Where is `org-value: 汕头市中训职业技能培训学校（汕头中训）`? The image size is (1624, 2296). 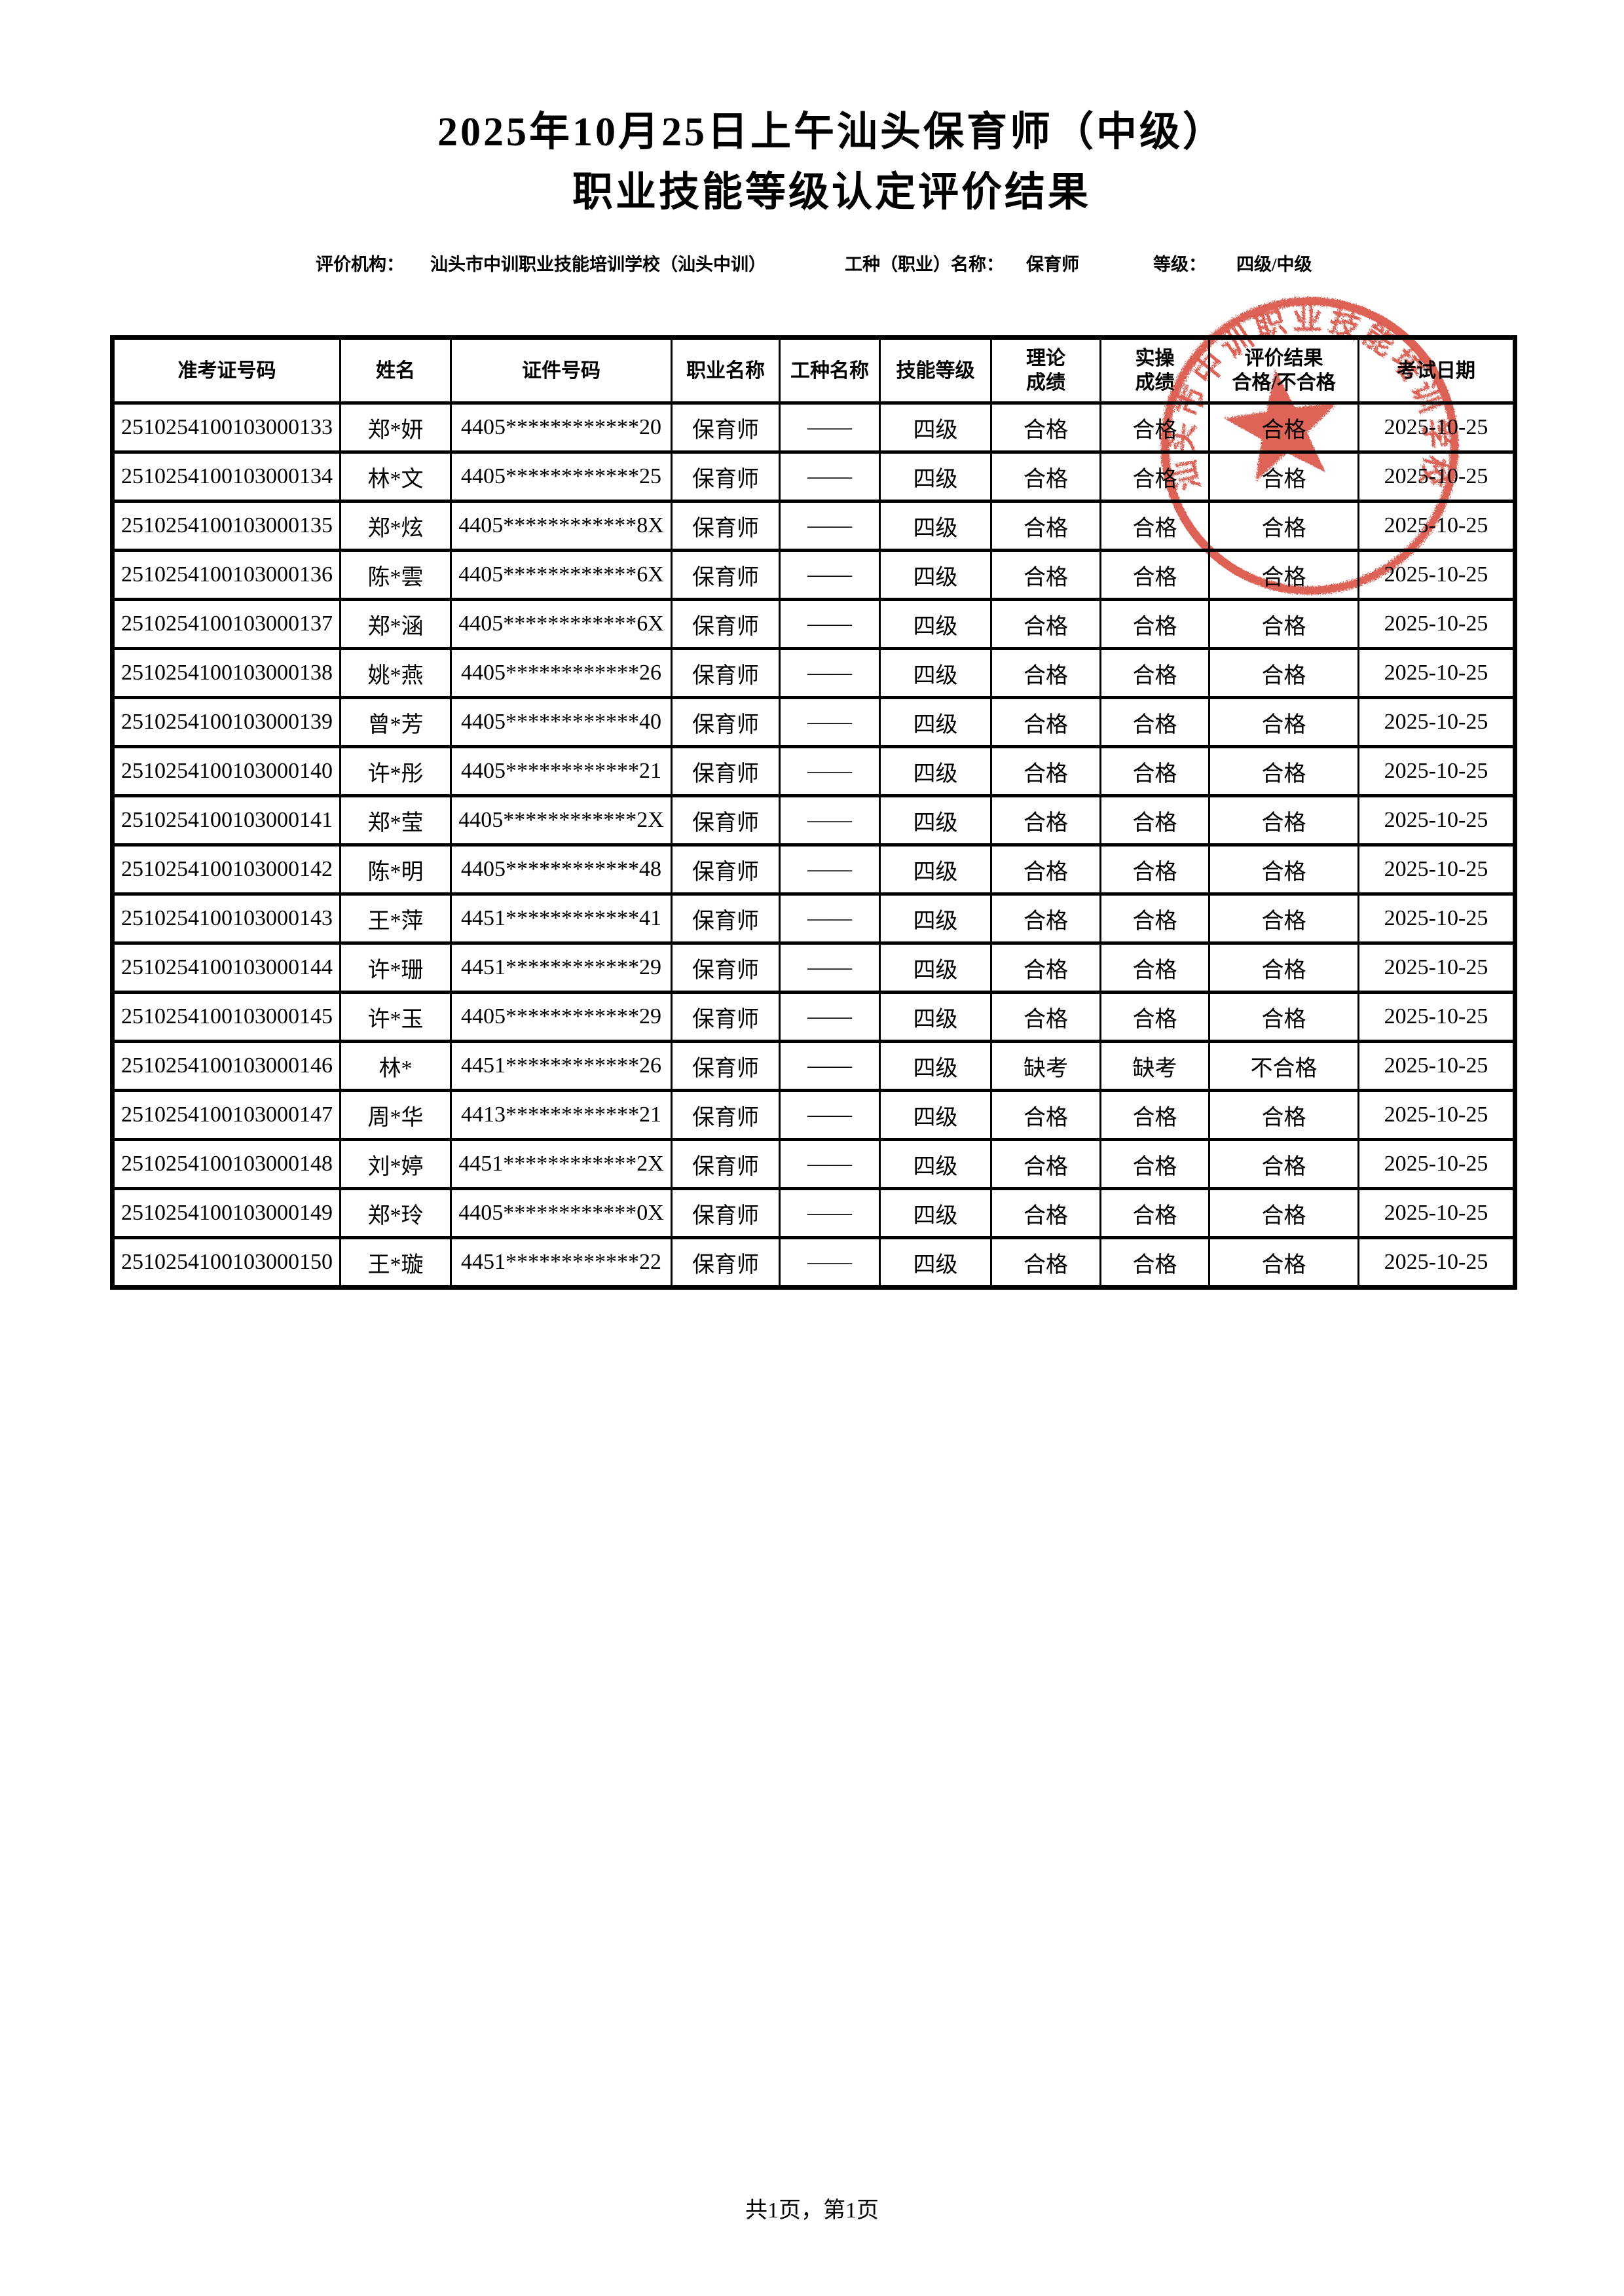
org-value: 汕头市中训职业技能培训学校（汕头中训） is located at coordinates (598, 264).